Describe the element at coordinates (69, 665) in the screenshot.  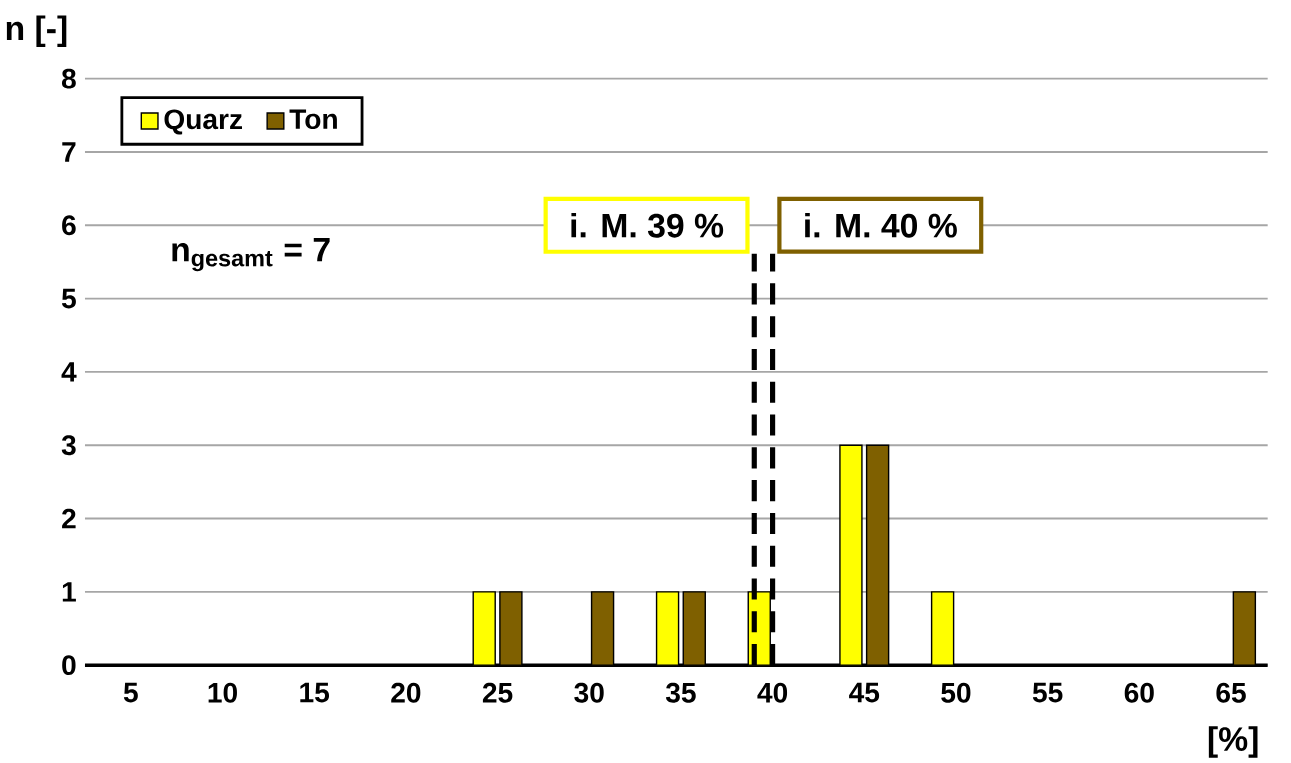
I see `y-tick-label: 0` at that location.